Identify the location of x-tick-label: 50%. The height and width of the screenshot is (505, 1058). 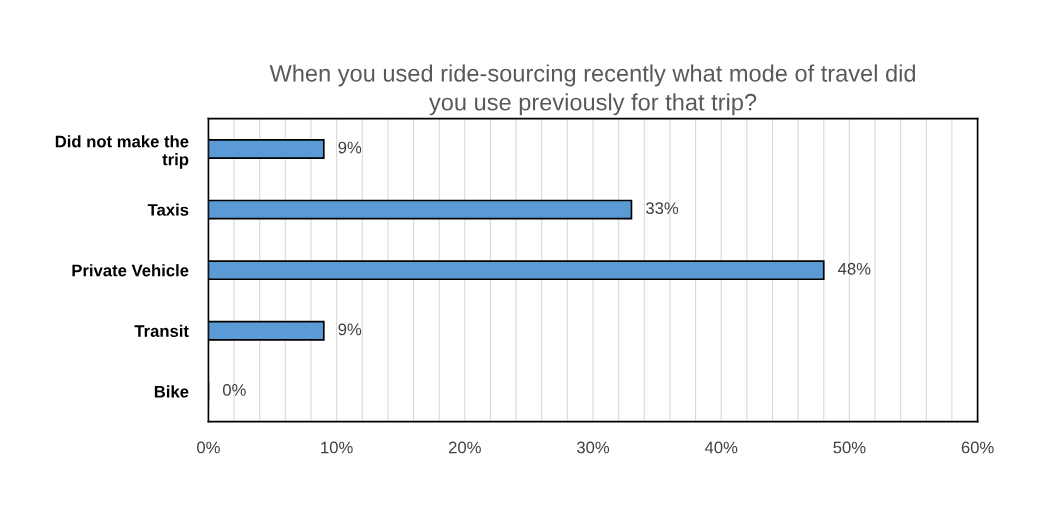
(849, 447).